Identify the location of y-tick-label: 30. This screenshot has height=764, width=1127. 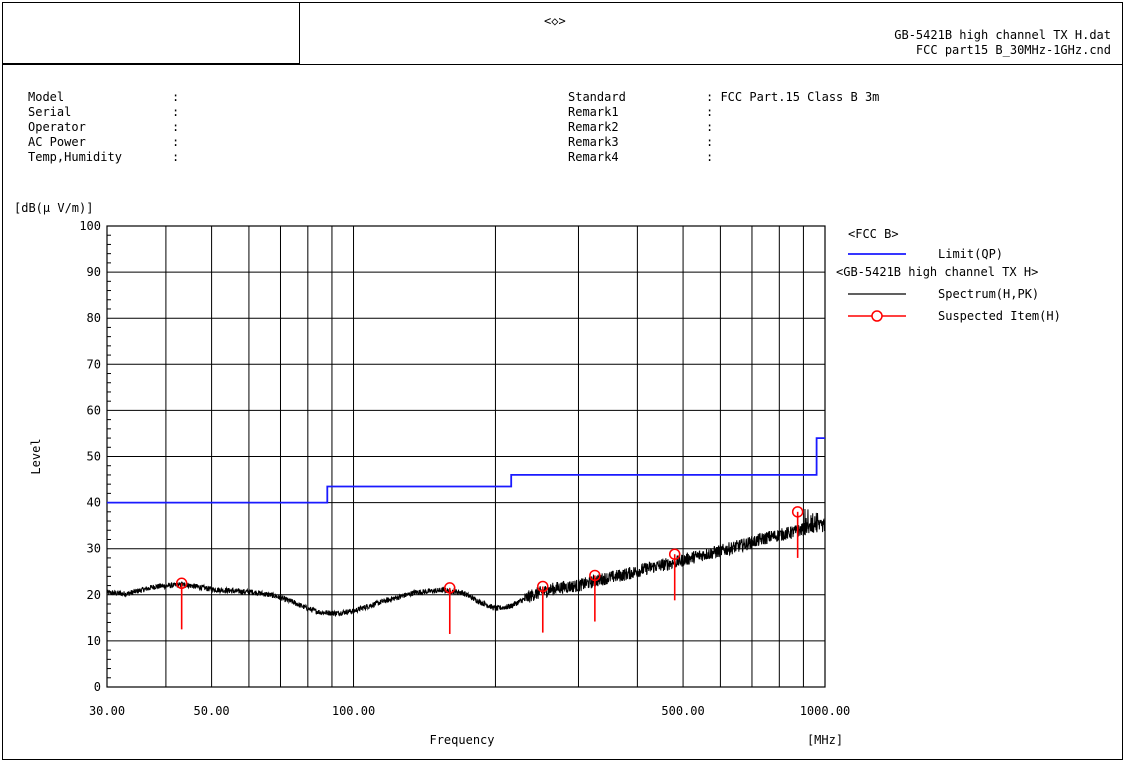
(94, 549).